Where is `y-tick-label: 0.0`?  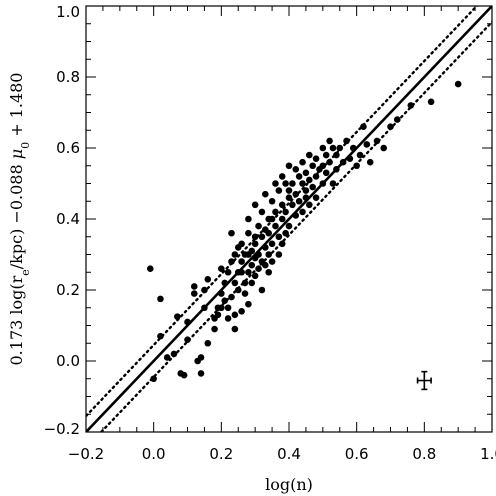
y-tick-label: 0.0 is located at coordinates (68, 361).